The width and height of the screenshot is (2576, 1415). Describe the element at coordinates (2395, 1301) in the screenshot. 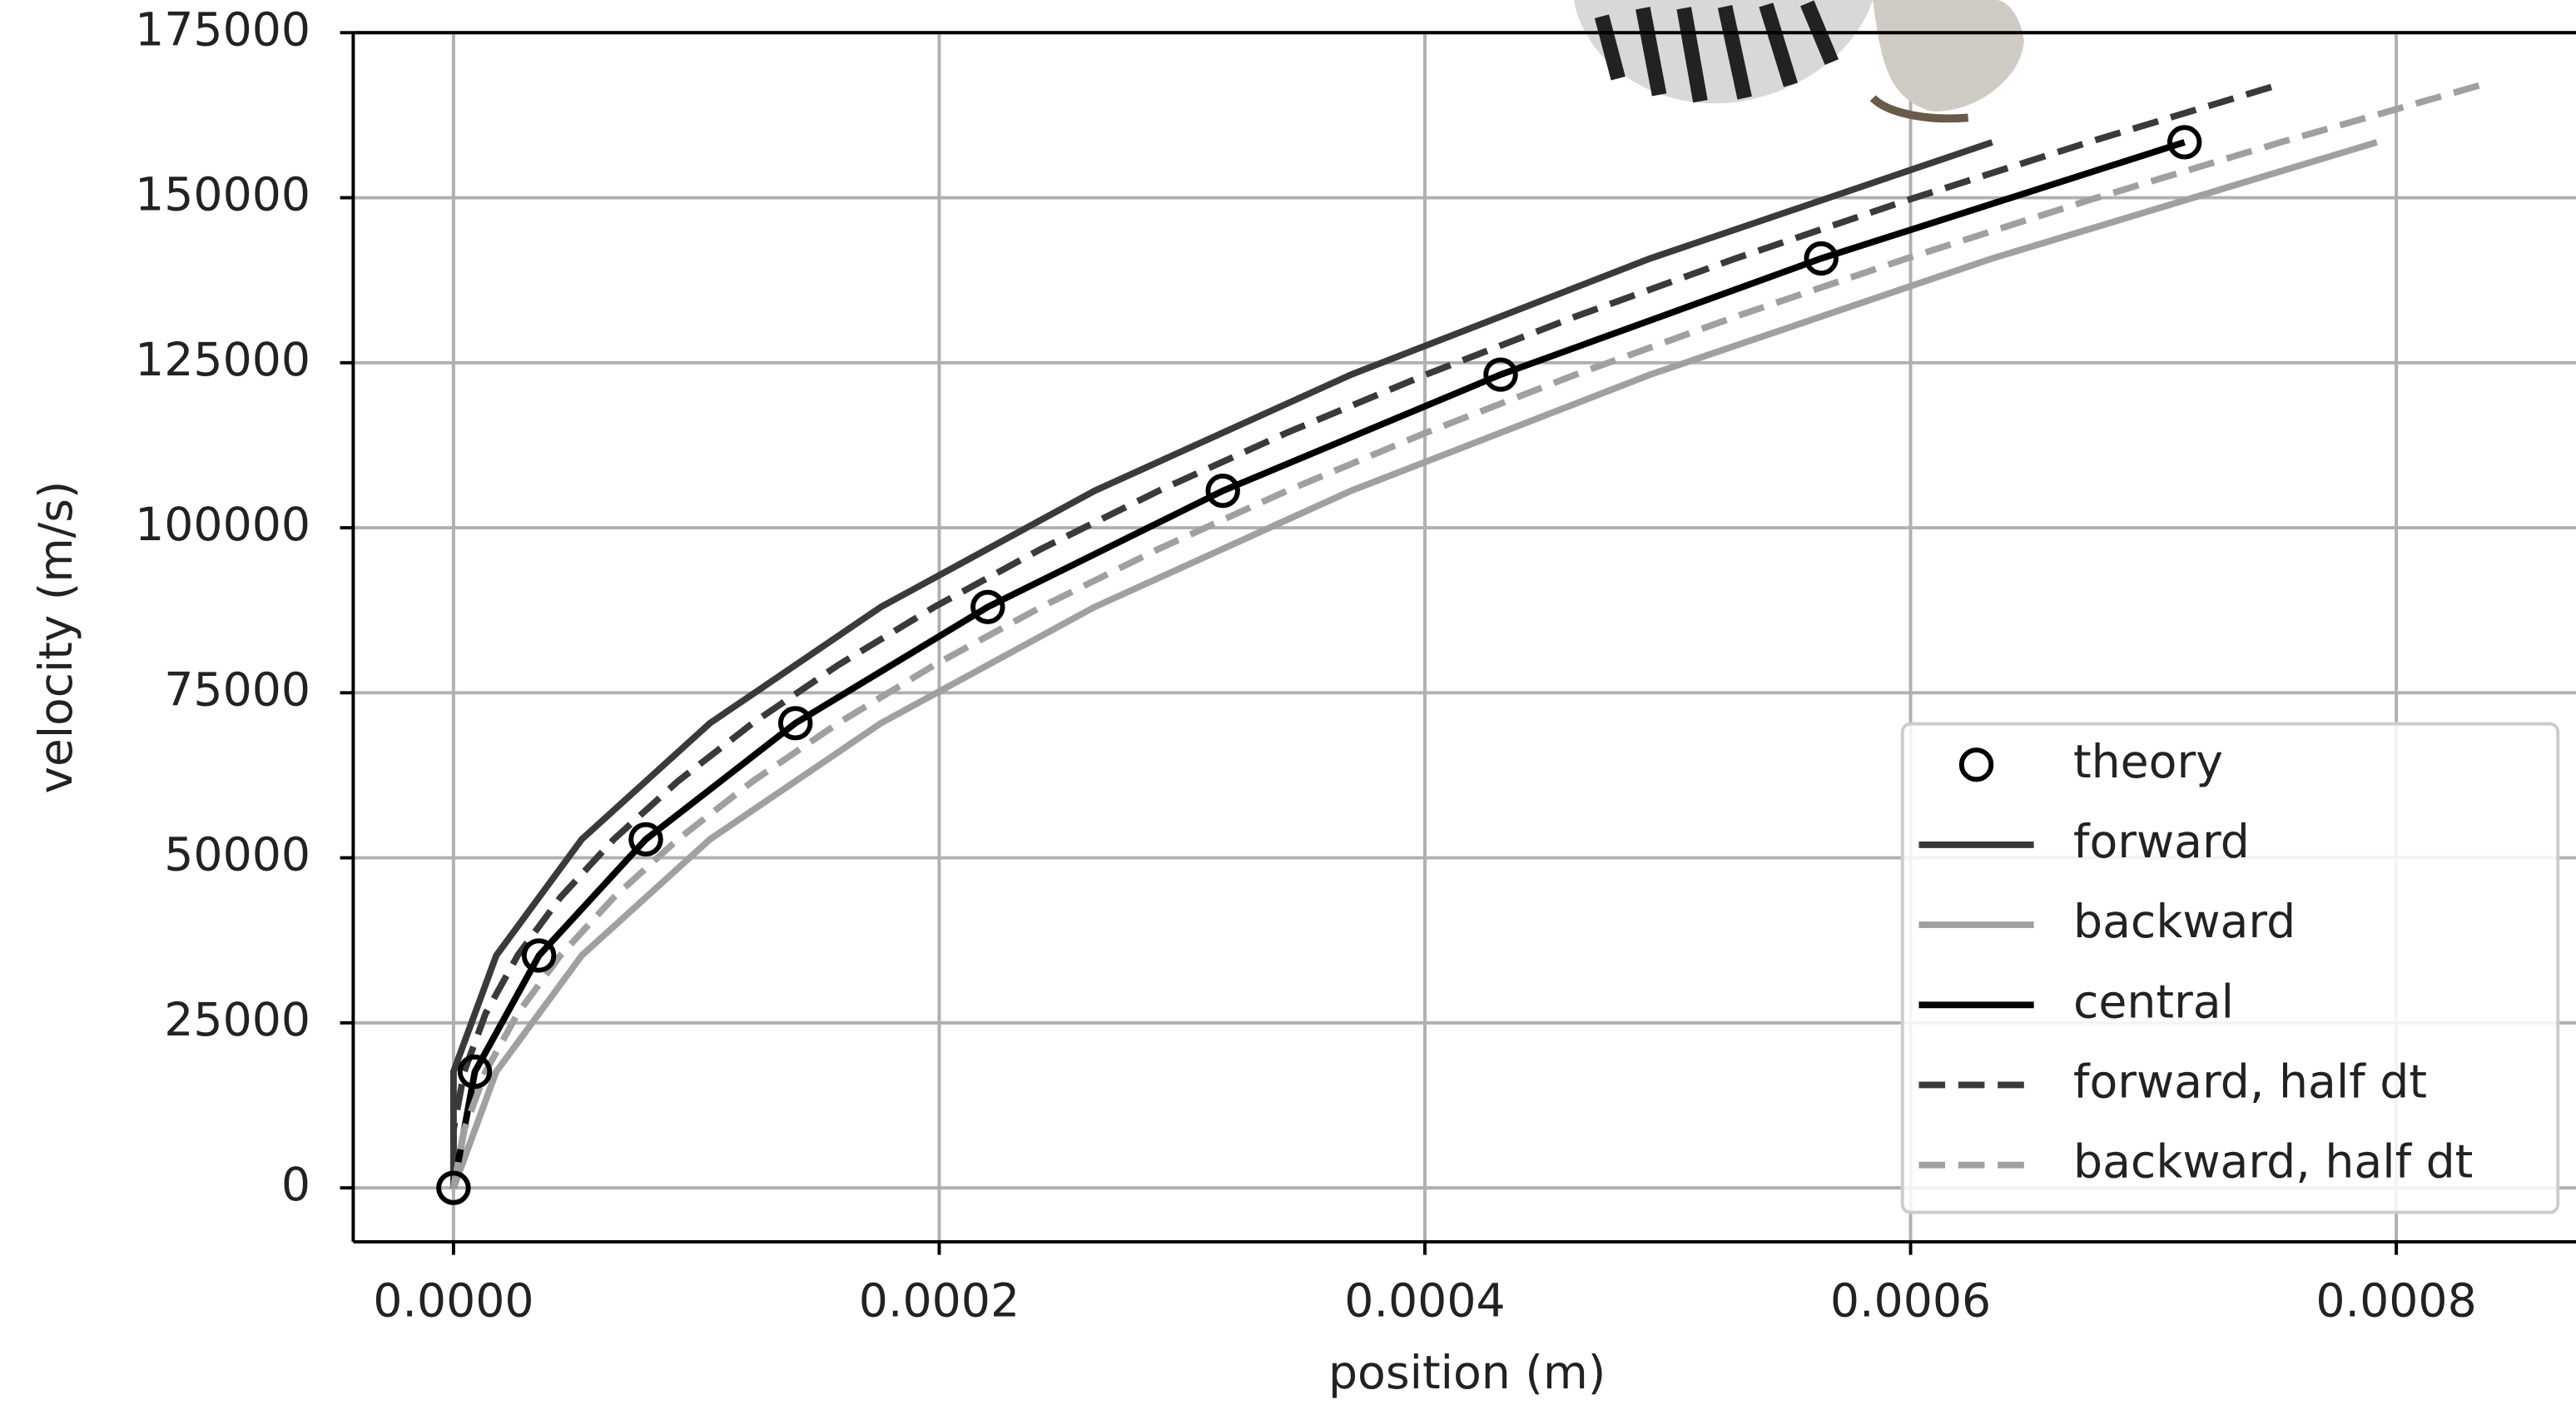

I see `x-tick-label: 0.0008` at that location.